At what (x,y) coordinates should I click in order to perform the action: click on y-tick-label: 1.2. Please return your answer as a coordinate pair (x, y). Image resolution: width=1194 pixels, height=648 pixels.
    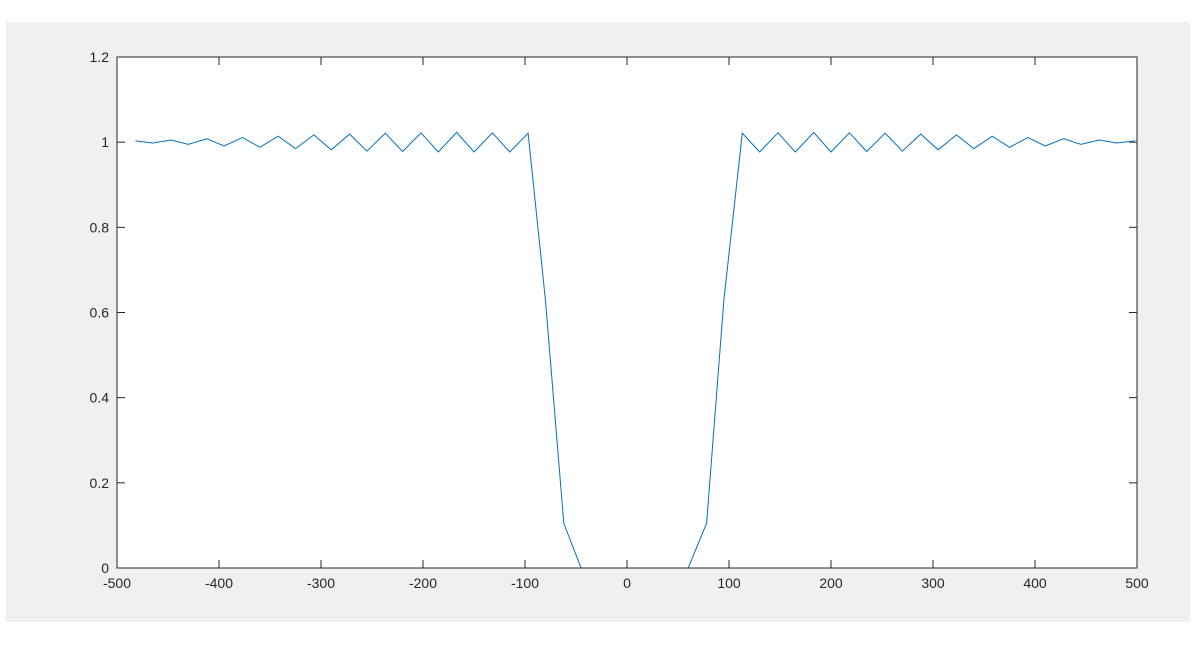
    Looking at the image, I should click on (100, 57).